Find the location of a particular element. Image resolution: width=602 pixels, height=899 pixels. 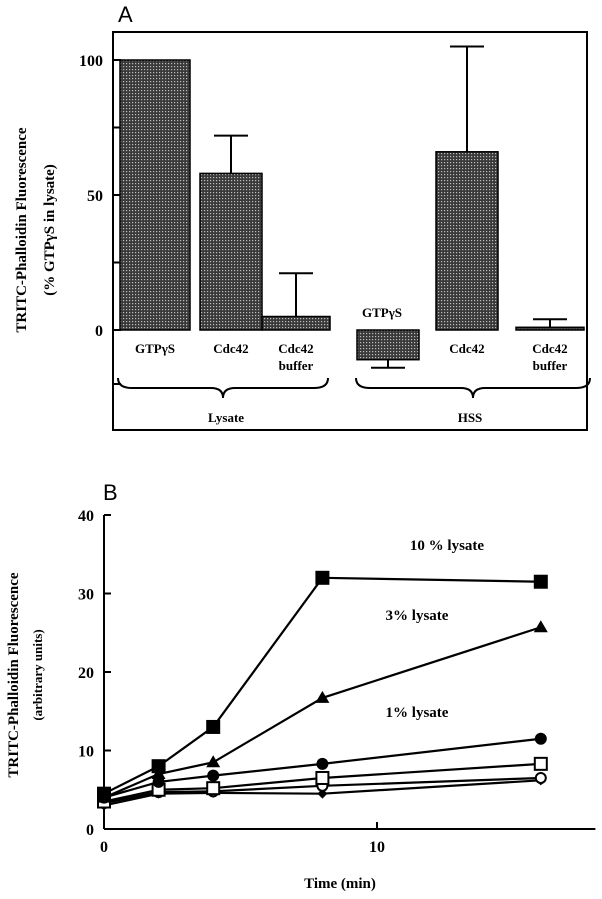

lysate-brace is located at coordinates (223, 388).